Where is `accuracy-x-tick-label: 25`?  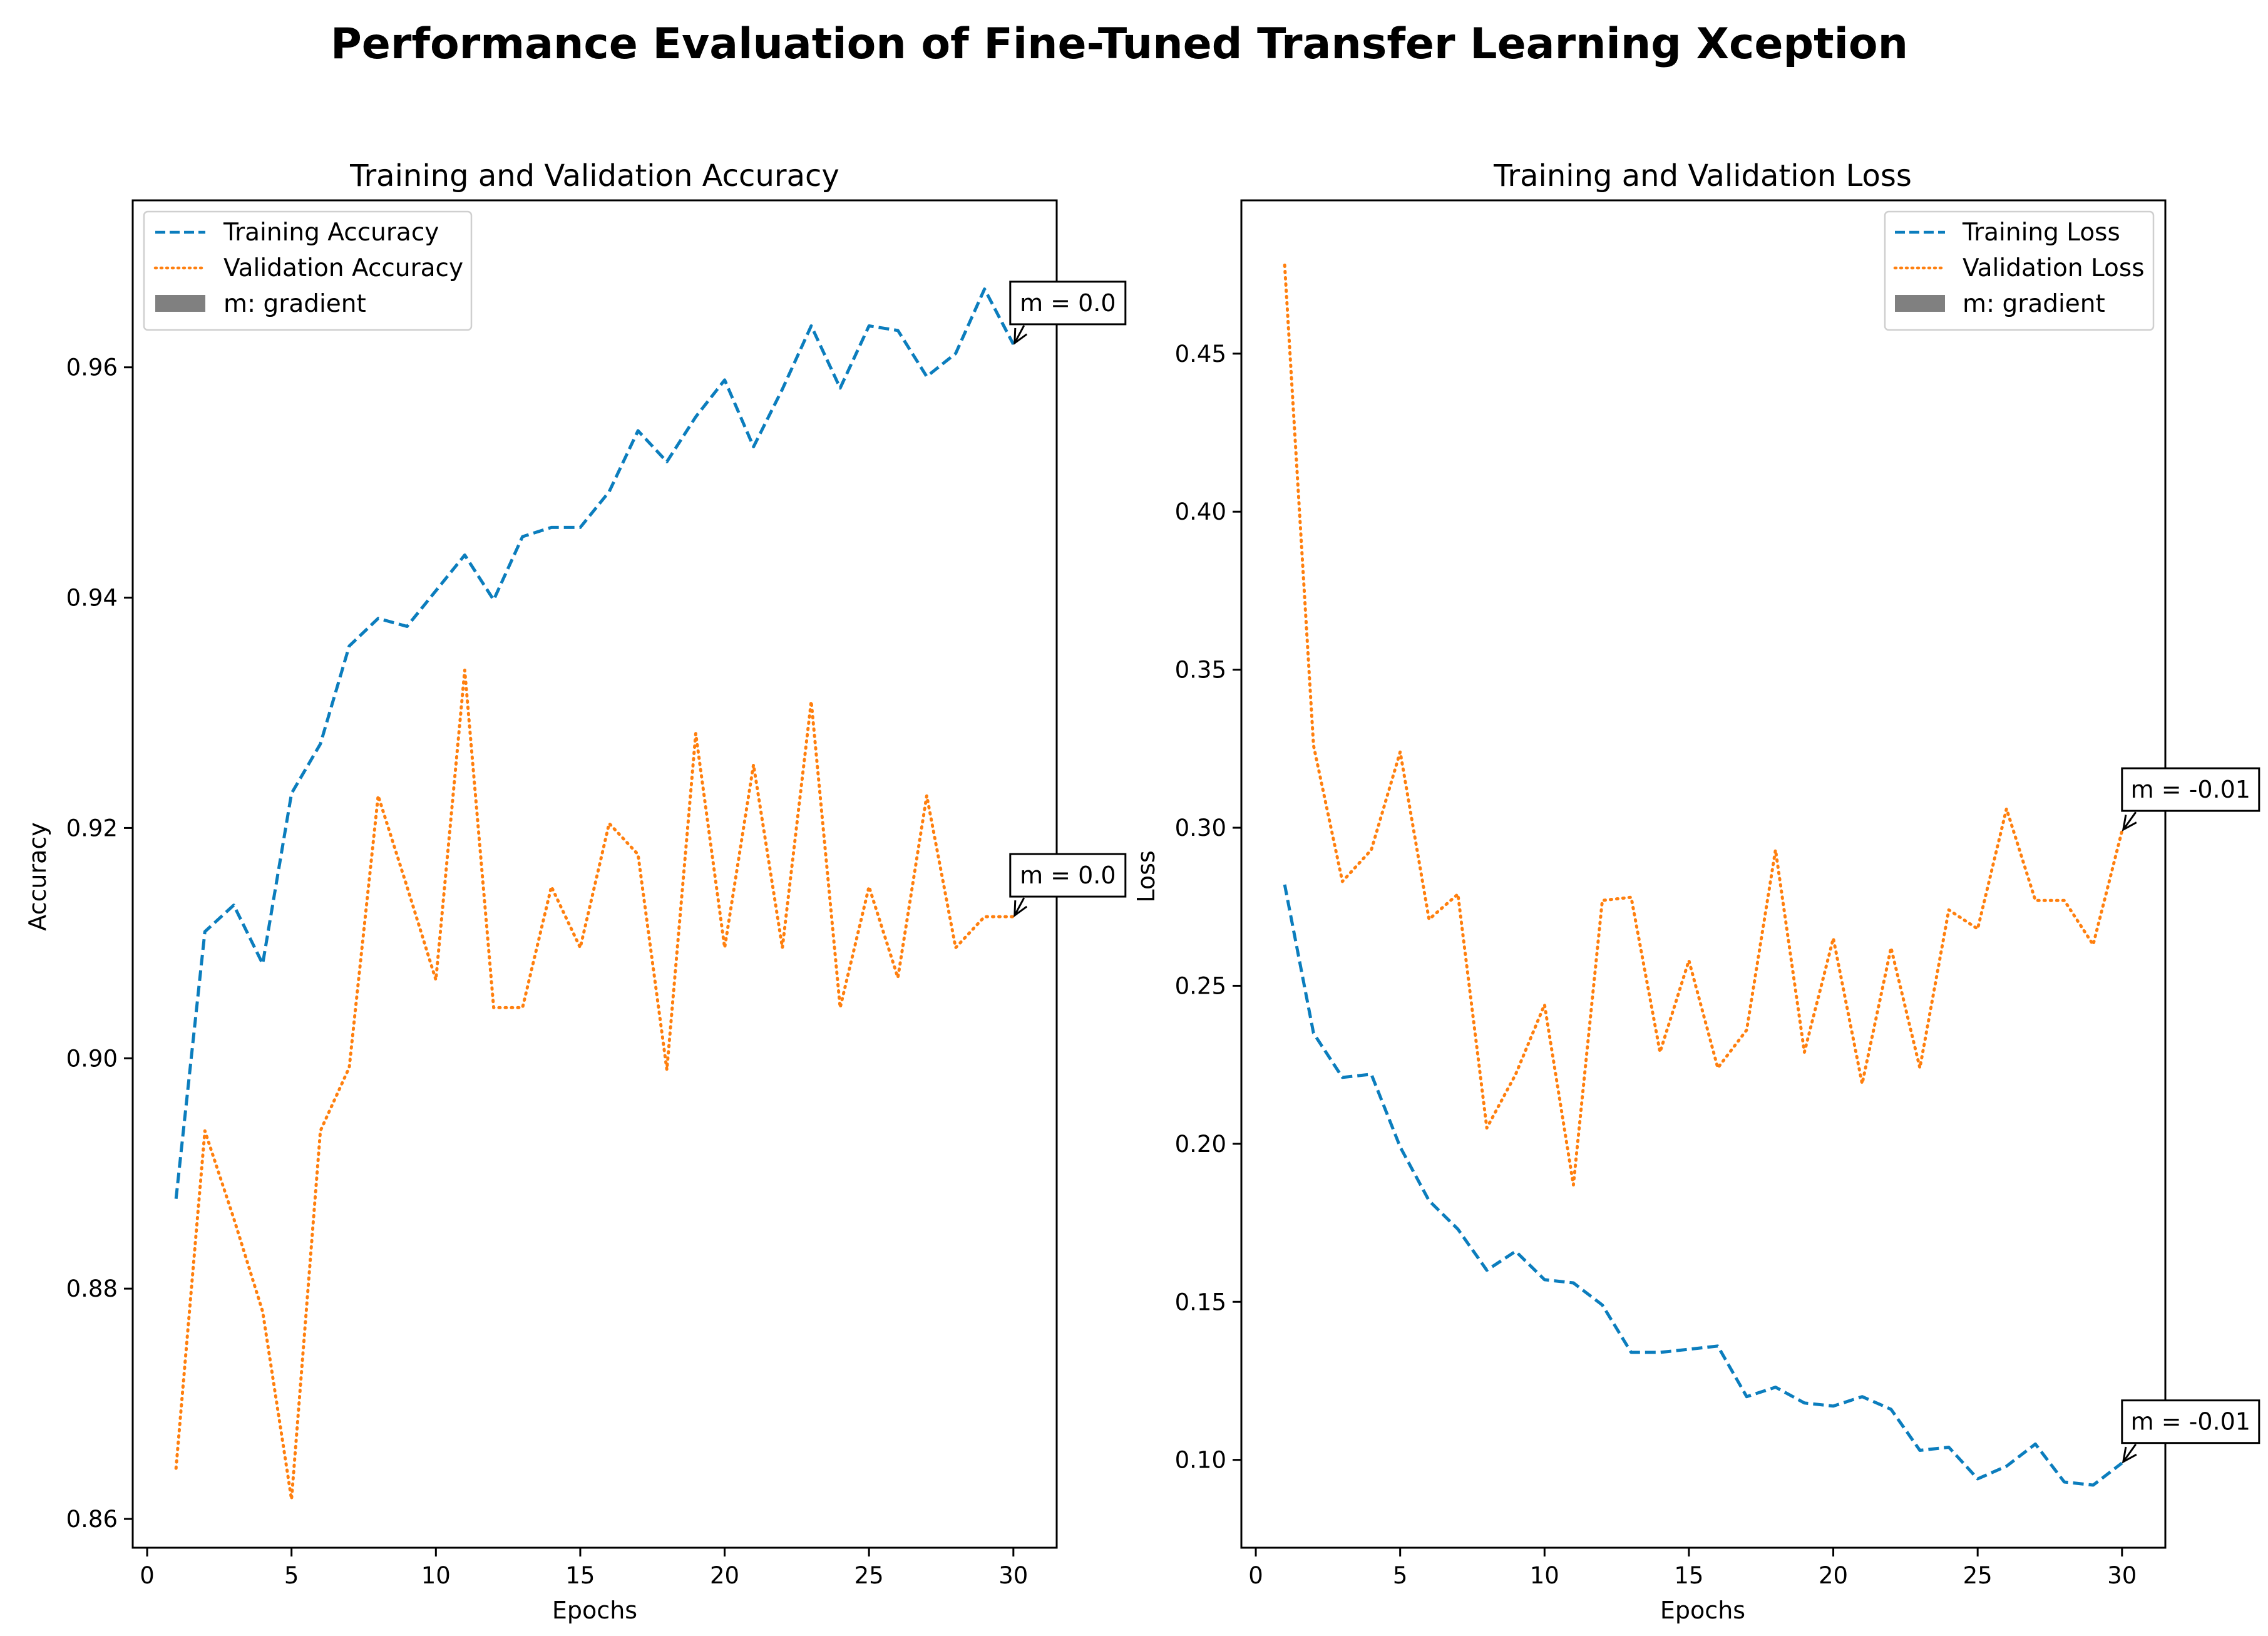
accuracy-x-tick-label: 25 is located at coordinates (869, 1575).